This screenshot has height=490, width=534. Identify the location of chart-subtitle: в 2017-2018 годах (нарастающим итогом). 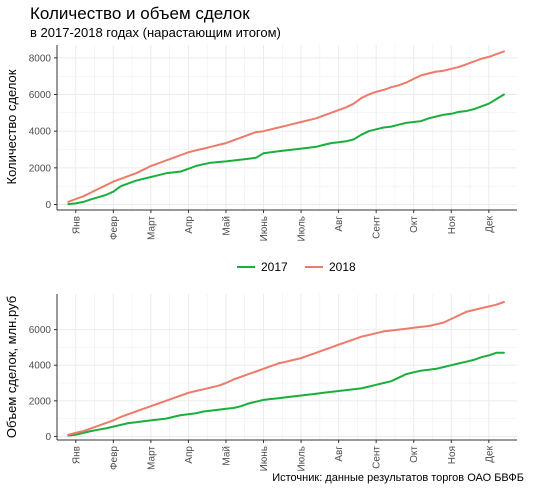
(155, 32).